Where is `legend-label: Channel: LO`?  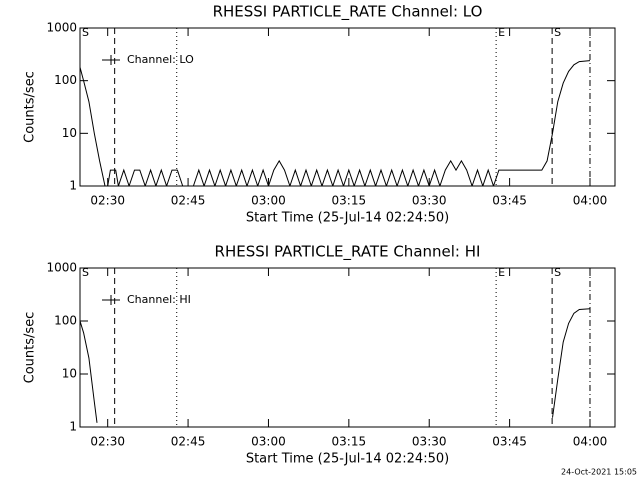
legend-label: Channel: LO is located at coordinates (160, 59).